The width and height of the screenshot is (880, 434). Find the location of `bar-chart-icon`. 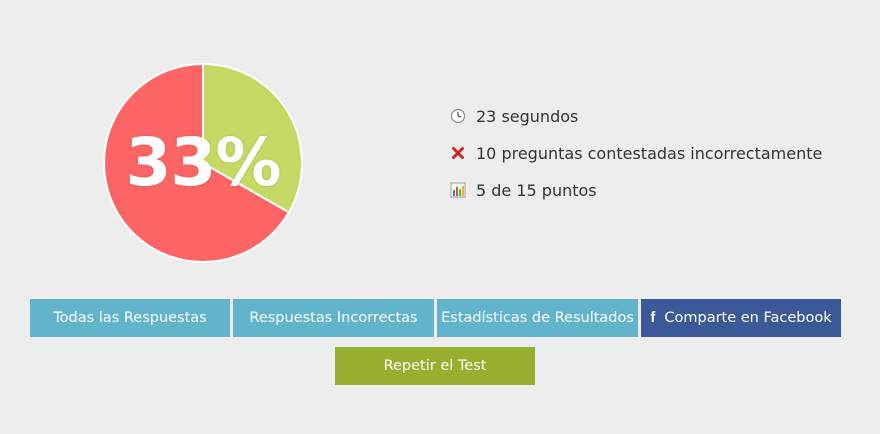

bar-chart-icon is located at coordinates (458, 190).